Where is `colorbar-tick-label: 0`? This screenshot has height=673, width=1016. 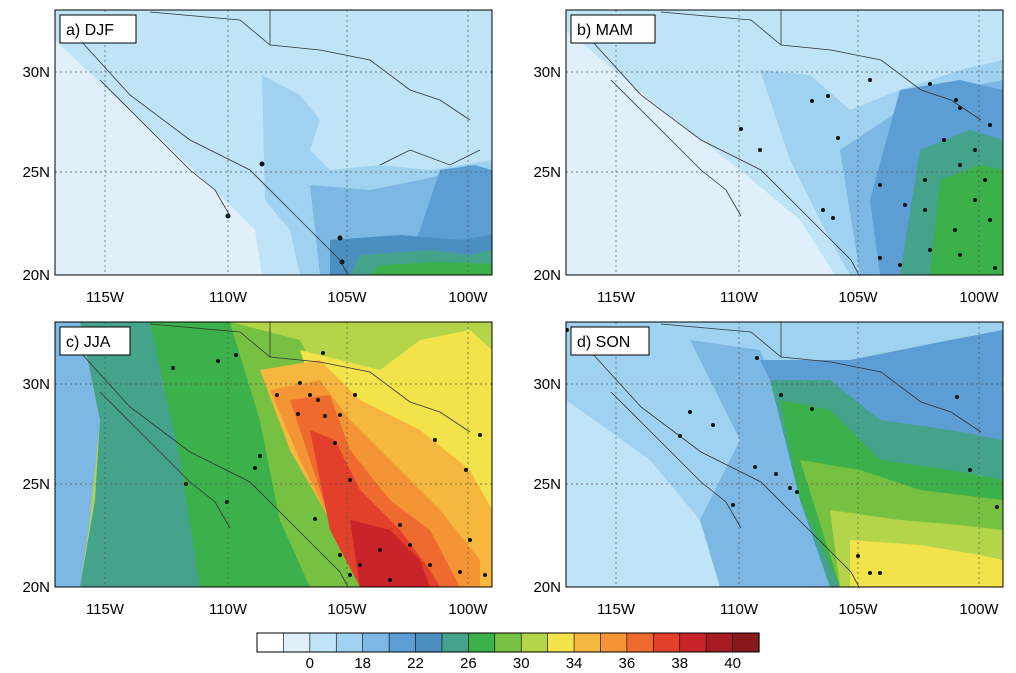 colorbar-tick-label: 0 is located at coordinates (310, 663).